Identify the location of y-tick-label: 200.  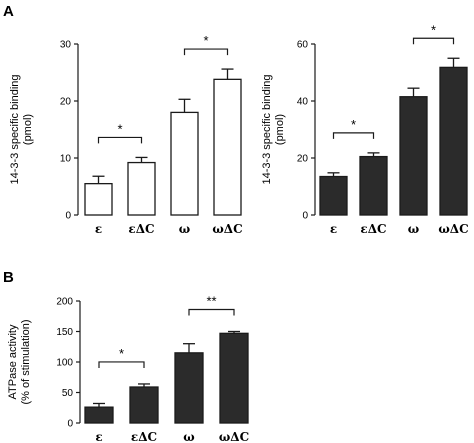
(64, 302).